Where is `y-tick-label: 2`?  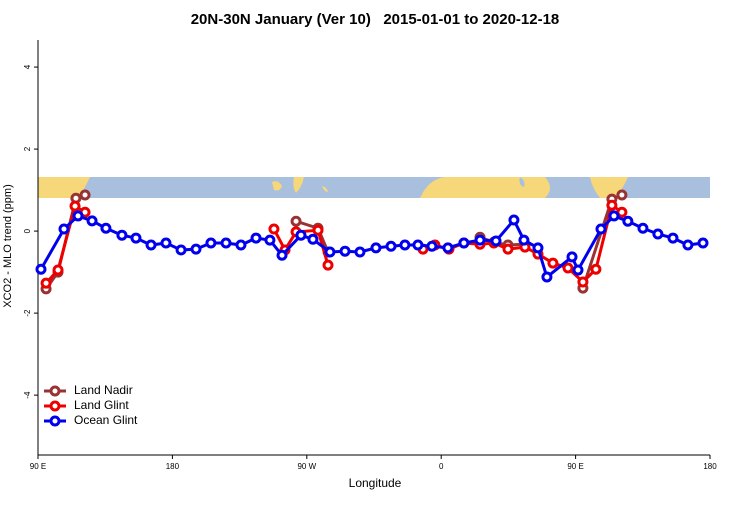 y-tick-label: 2 is located at coordinates (27, 148).